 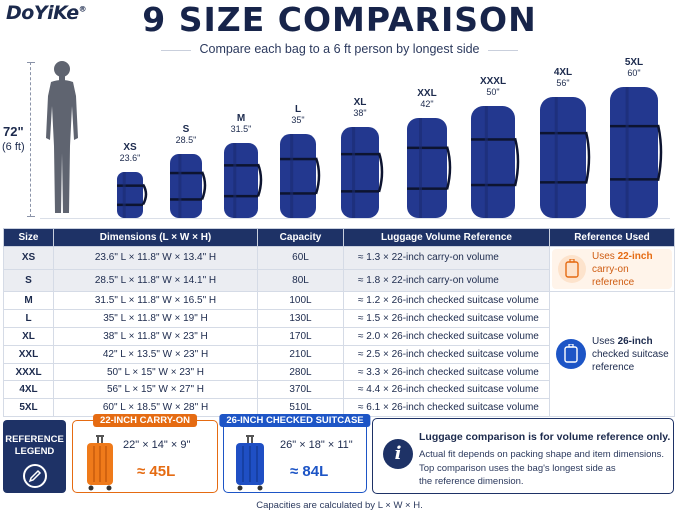 I want to click on cell-vol: ≈ 3.3 × 26-inch checked suitcase volume, so click(x=446, y=372).